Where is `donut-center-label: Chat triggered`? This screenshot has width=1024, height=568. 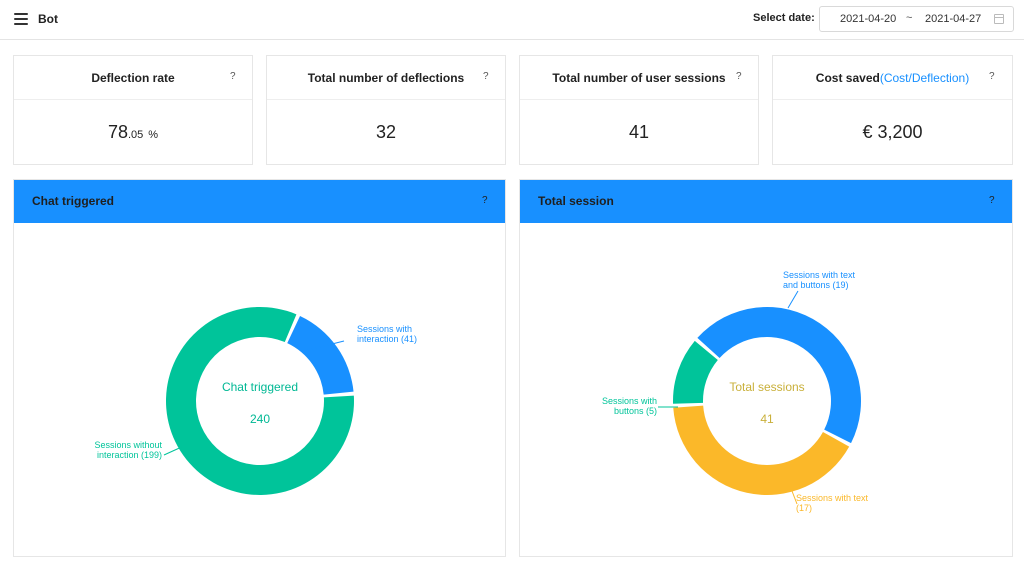 donut-center-label: Chat triggered is located at coordinates (260, 387).